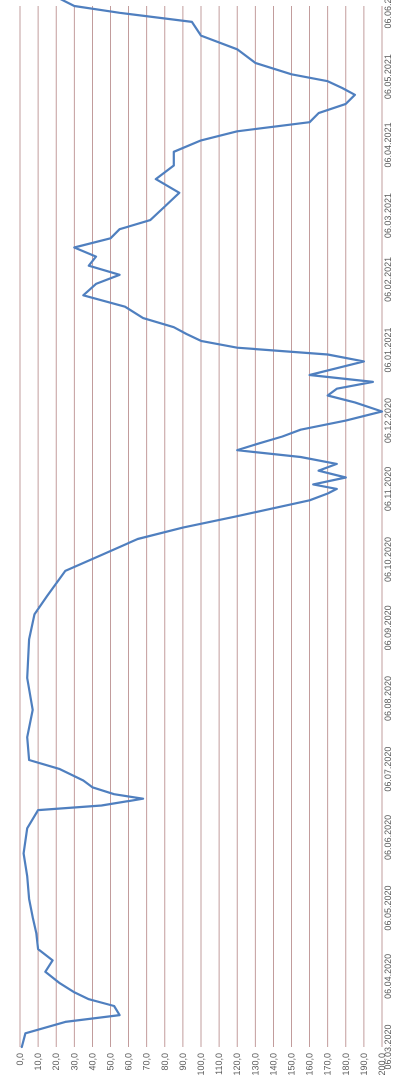 This screenshot has width=396, height=1077. Describe the element at coordinates (237, 1064) in the screenshot. I see `y-tick-label: 120,0` at that location.